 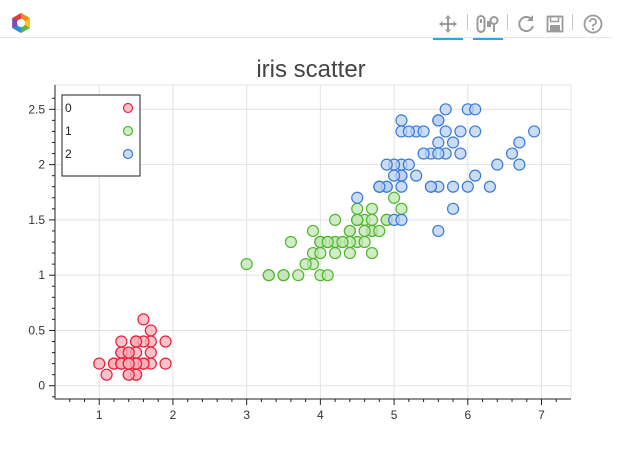 I want to click on help-question-icon, so click(x=593, y=24).